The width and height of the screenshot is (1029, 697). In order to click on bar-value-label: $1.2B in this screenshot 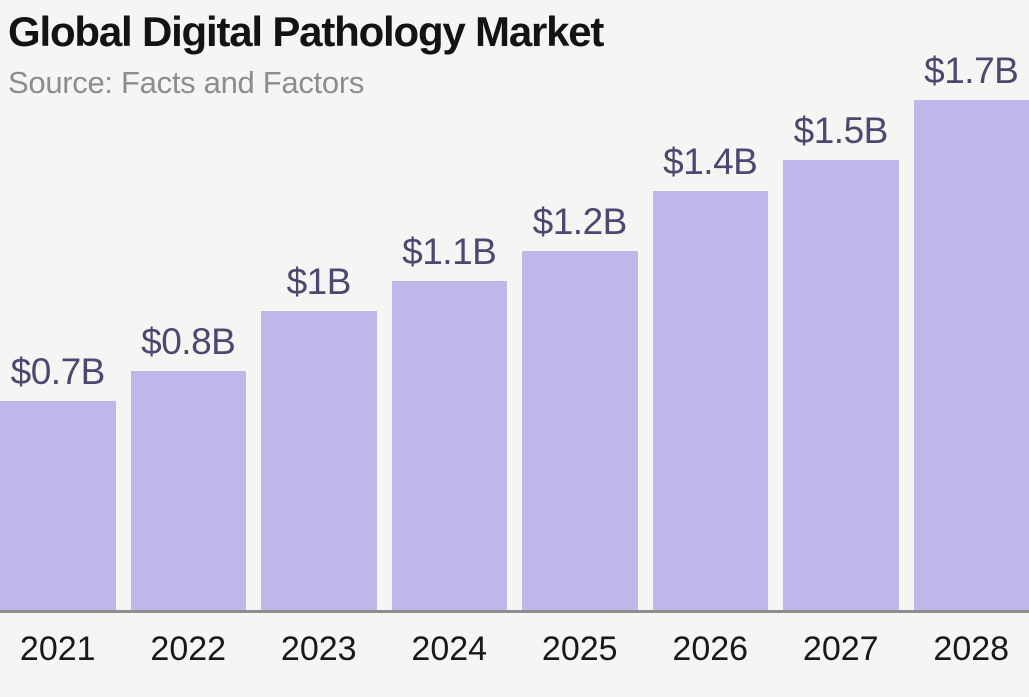, I will do `click(580, 221)`.